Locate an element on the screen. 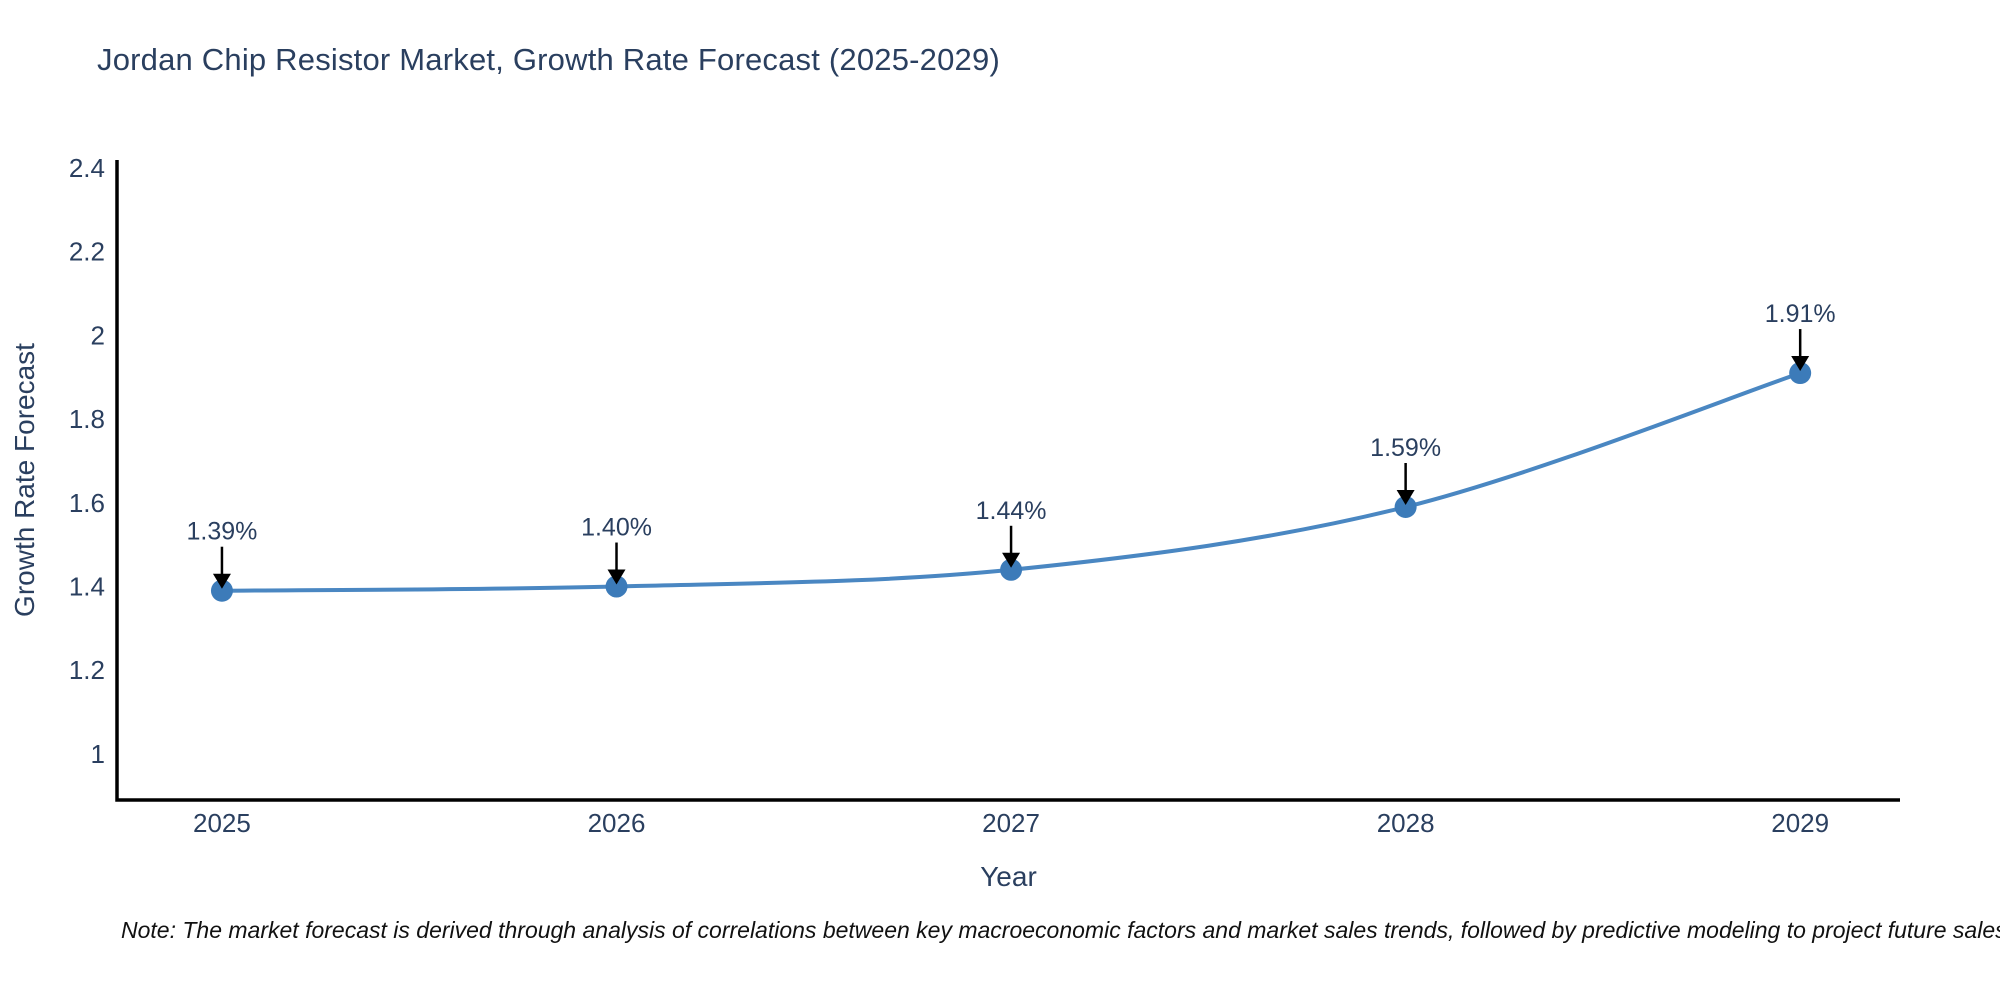 This screenshot has width=2000, height=1000. y-tick-label: 1.2 is located at coordinates (87, 670).